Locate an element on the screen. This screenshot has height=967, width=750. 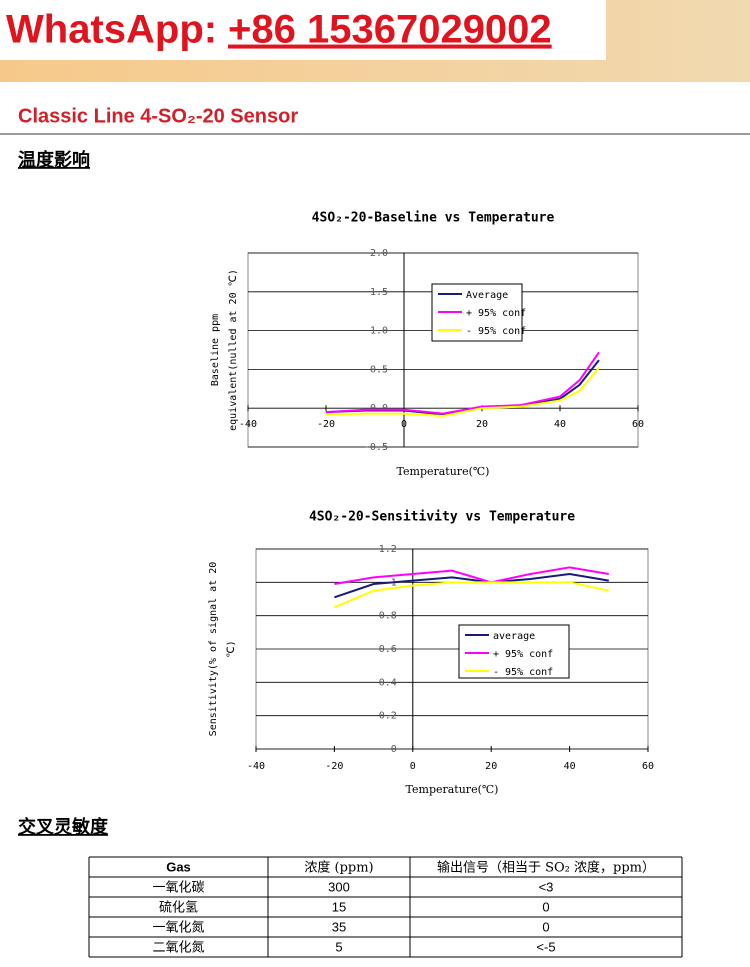
y-tick-label: 1.5 is located at coordinates (379, 292).